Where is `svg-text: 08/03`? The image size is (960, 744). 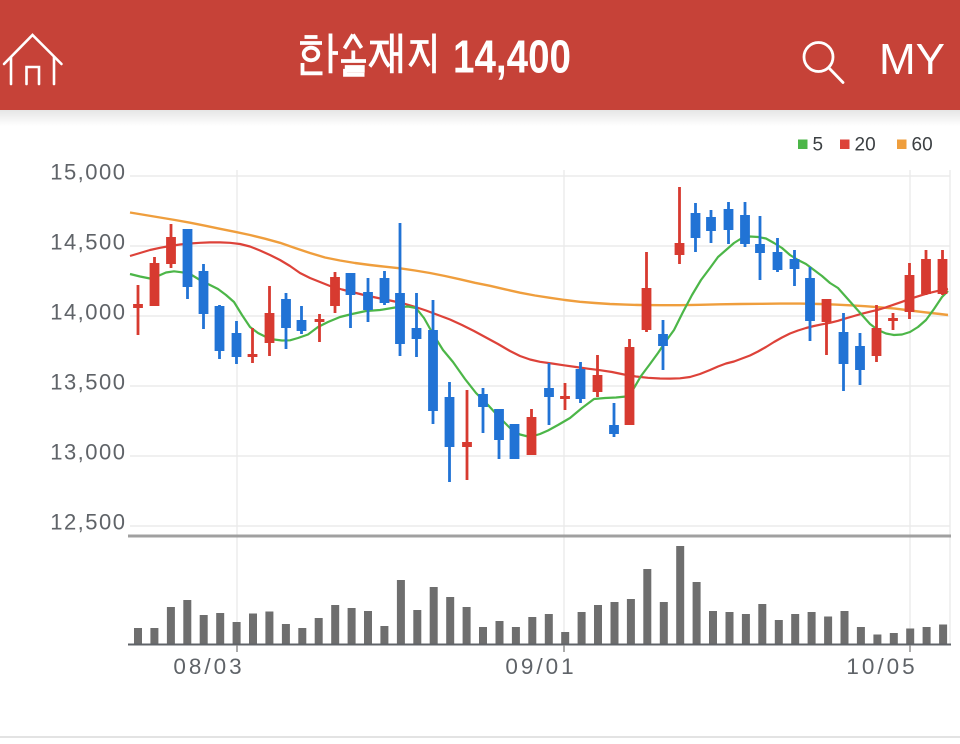
svg-text: 08/03 is located at coordinates (208, 666).